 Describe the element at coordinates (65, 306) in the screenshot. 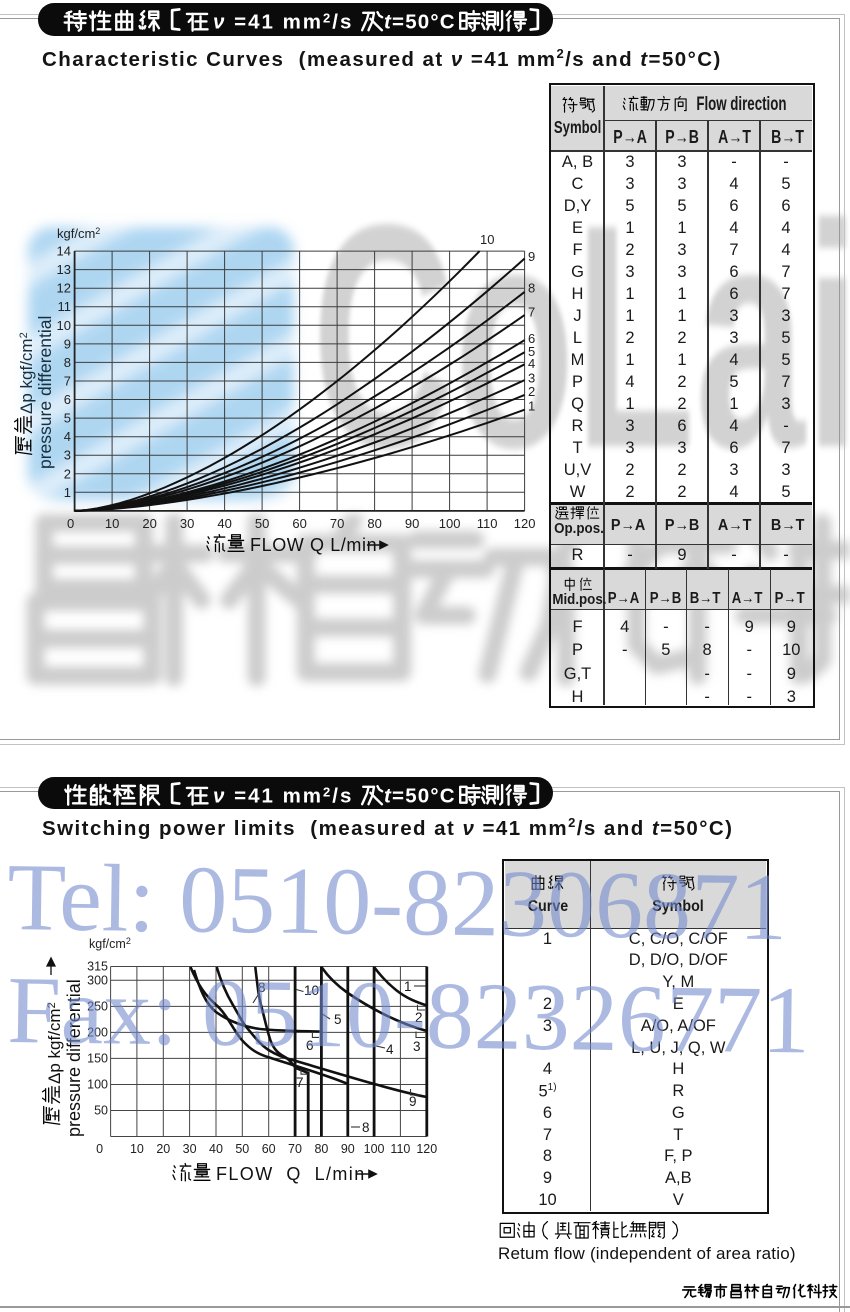

I see `svg-text: 11` at that location.